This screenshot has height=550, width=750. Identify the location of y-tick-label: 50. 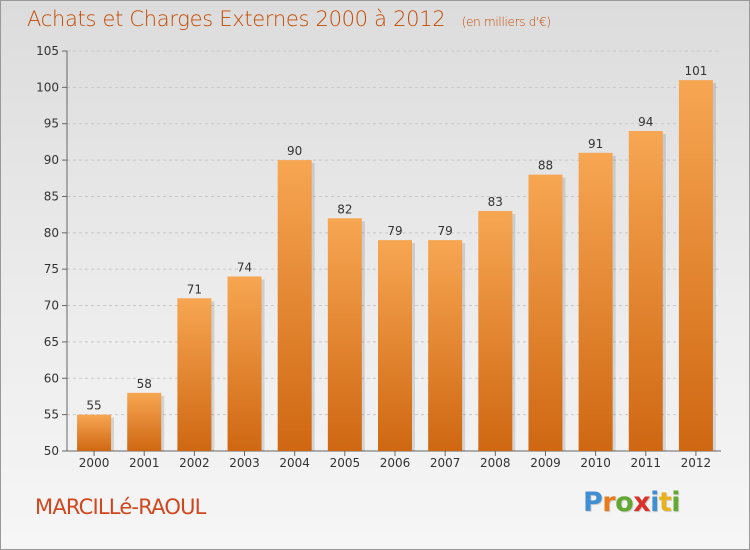
(51, 451).